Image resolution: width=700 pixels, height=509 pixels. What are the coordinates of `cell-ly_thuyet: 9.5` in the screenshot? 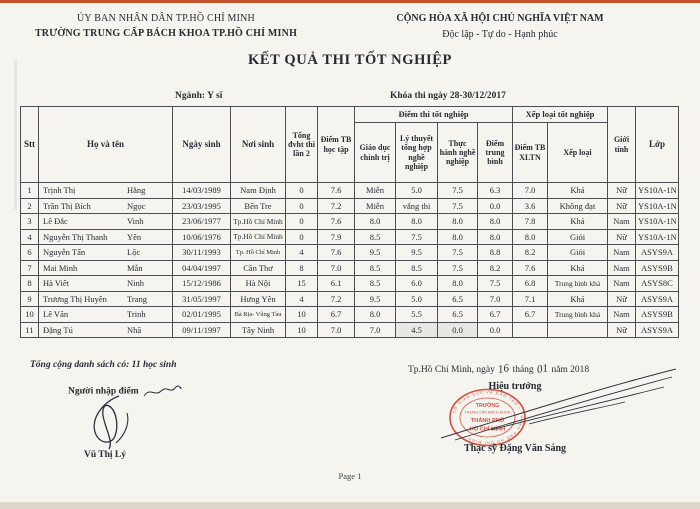 It's located at (416, 252).